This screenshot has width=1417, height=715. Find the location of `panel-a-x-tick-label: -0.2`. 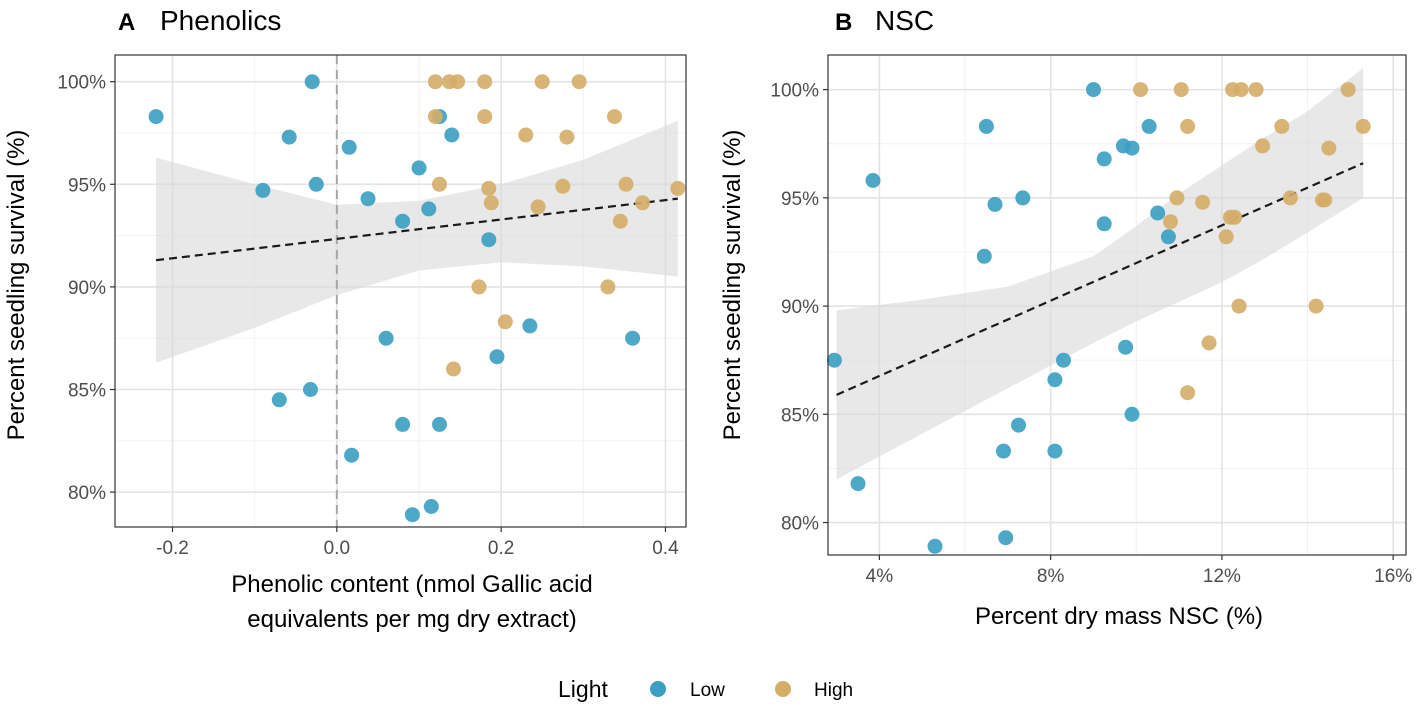

panel-a-x-tick-label: -0.2 is located at coordinates (172, 548).